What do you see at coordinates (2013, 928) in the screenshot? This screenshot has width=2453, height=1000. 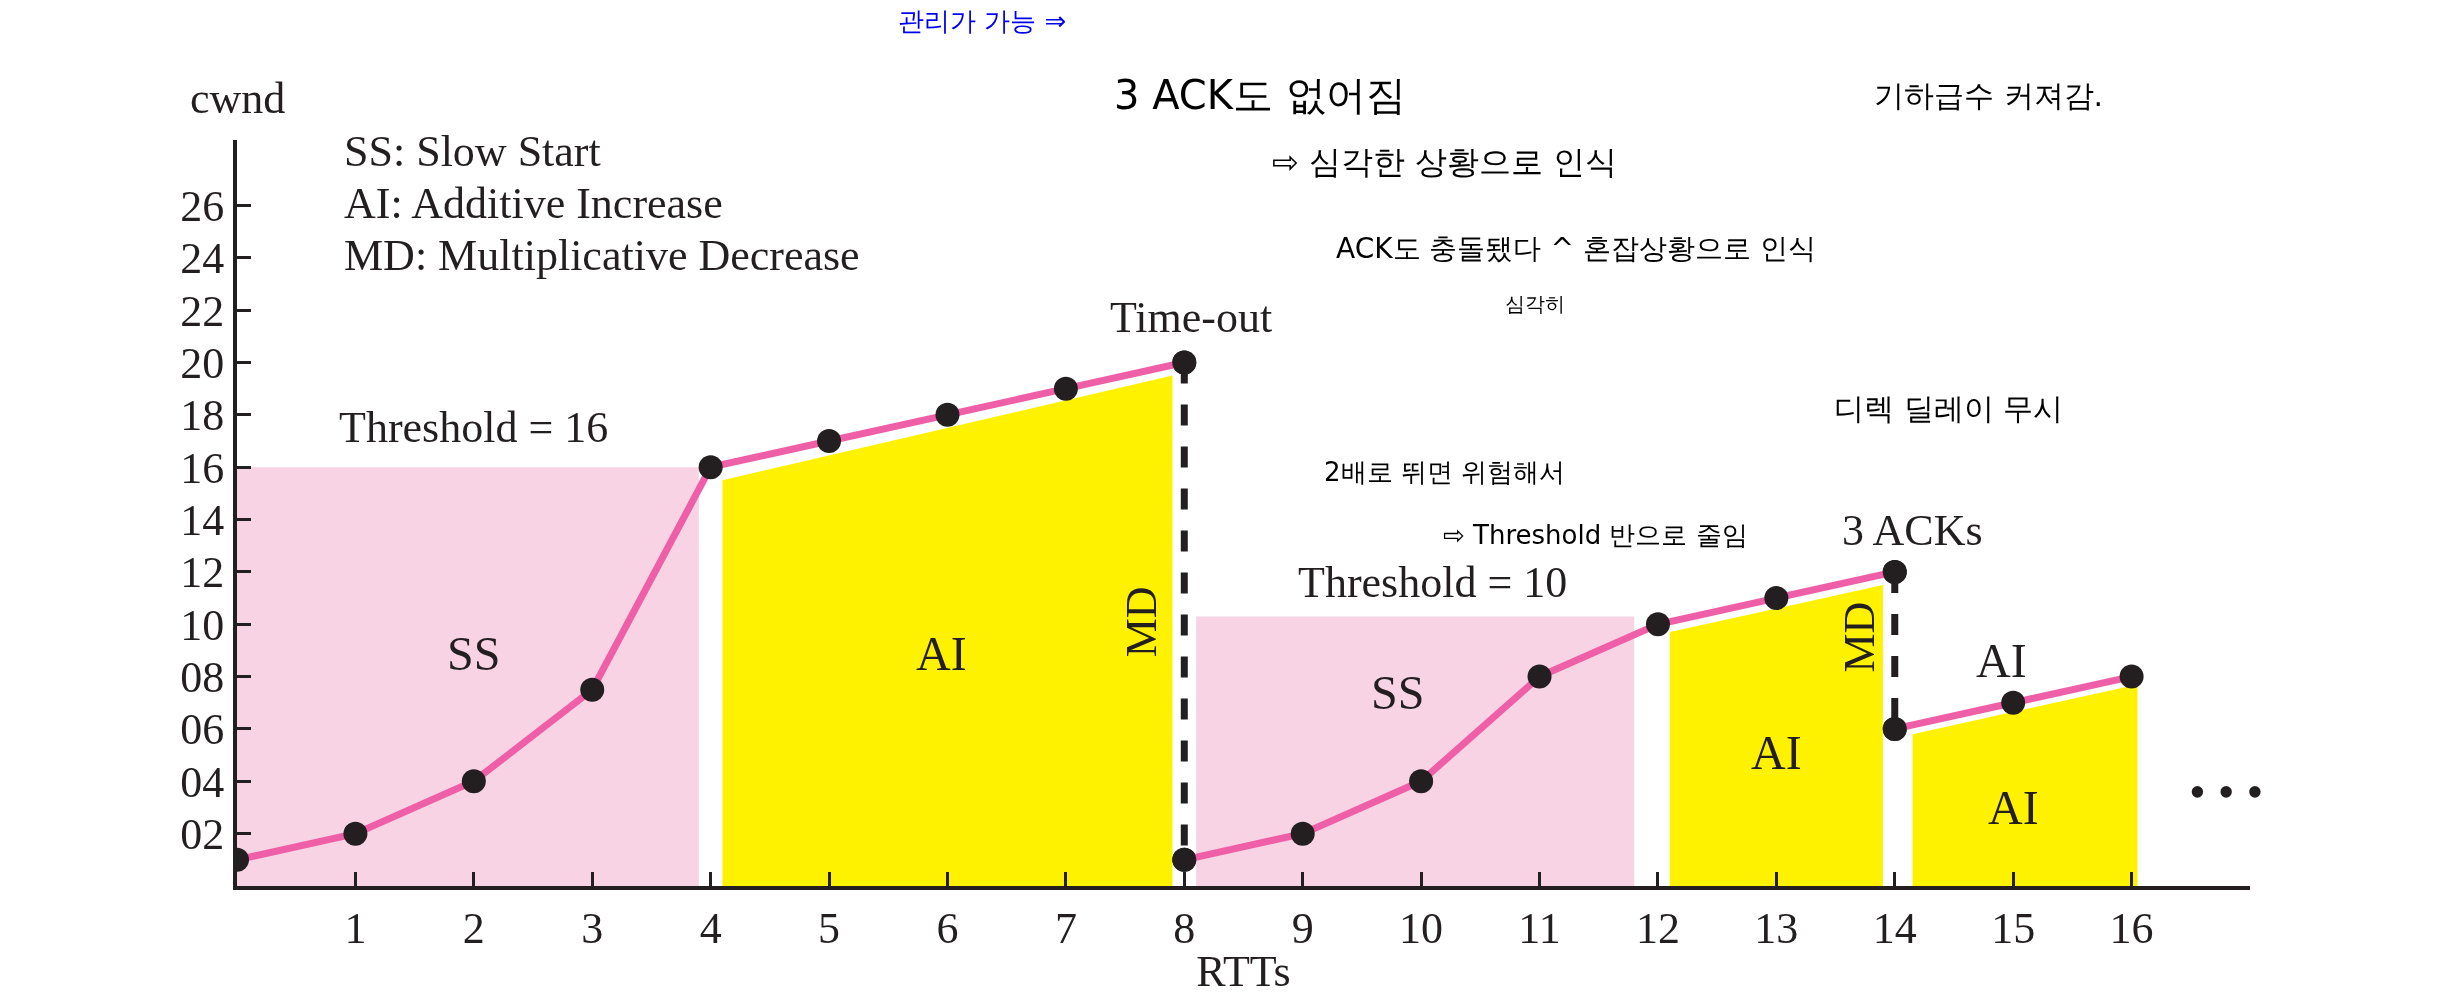 I see `x-tick-label: 15` at bounding box center [2013, 928].